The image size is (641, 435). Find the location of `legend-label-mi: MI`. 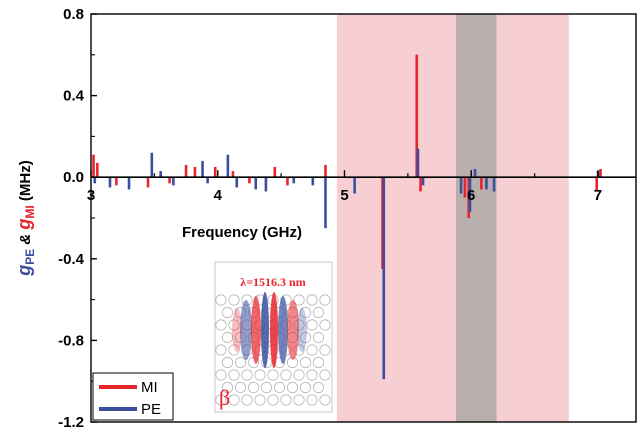

legend-label-mi: MI is located at coordinates (149, 387).